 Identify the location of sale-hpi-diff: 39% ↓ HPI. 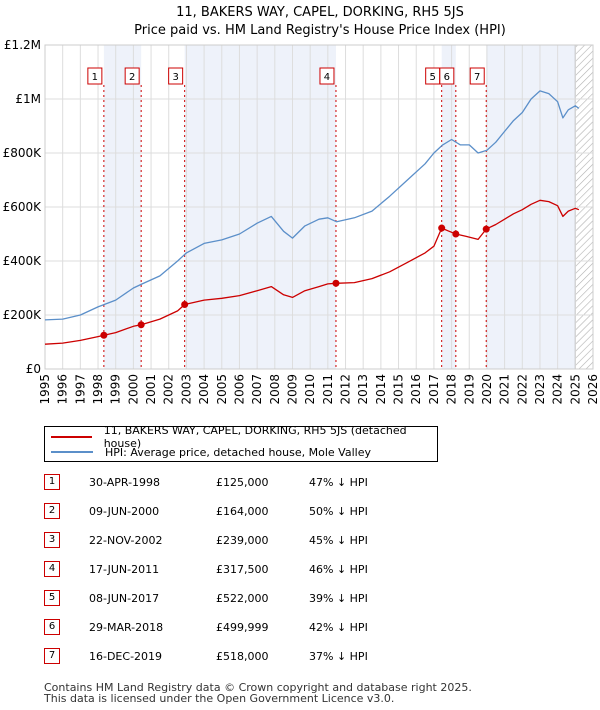
(338, 598).